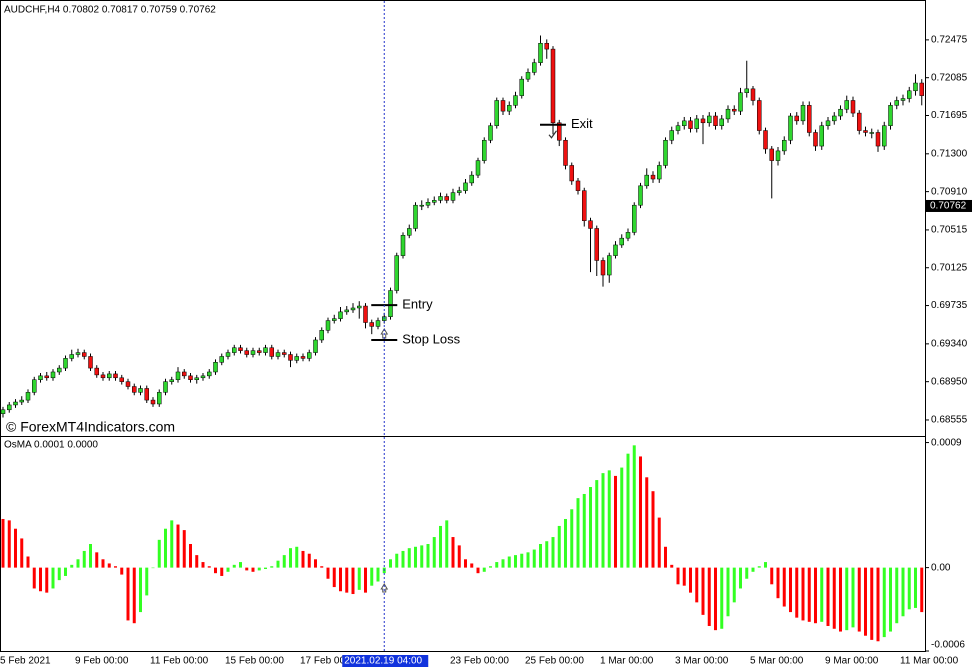 Image resolution: width=977 pixels, height=672 pixels. What do you see at coordinates (431, 338) in the screenshot?
I see `annotation-label: Stop Loss` at bounding box center [431, 338].